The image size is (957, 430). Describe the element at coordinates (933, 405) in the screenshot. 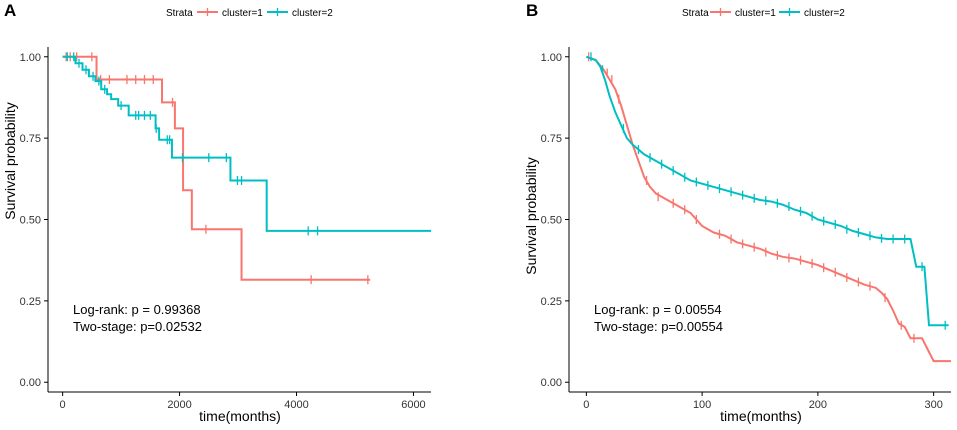

I see `panel-b-x-tick-label: 300` at that location.